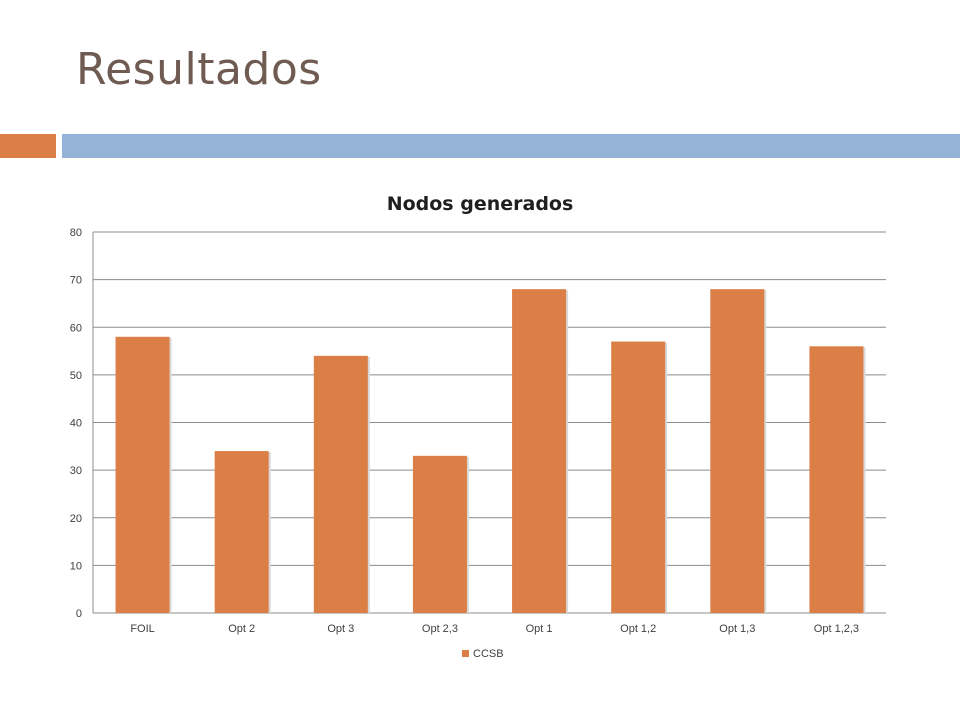 The height and width of the screenshot is (720, 960). Describe the element at coordinates (76, 328) in the screenshot. I see `y-tick-label: 60` at that location.